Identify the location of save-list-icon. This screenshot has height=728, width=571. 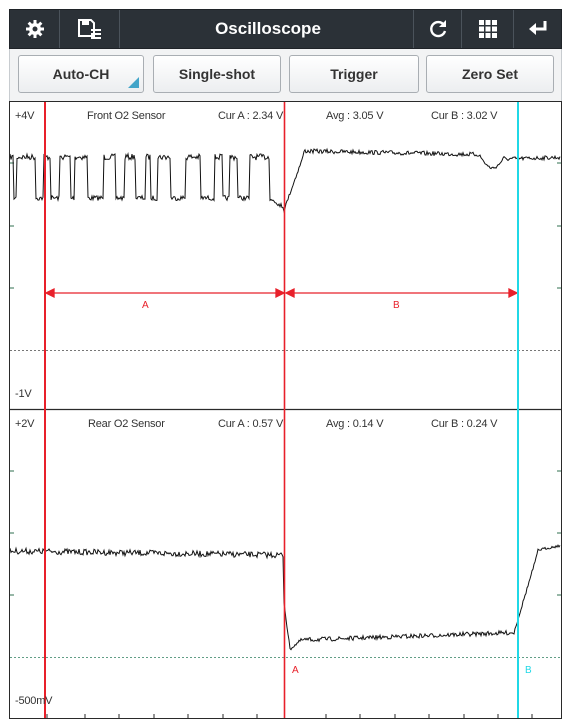
(89, 29).